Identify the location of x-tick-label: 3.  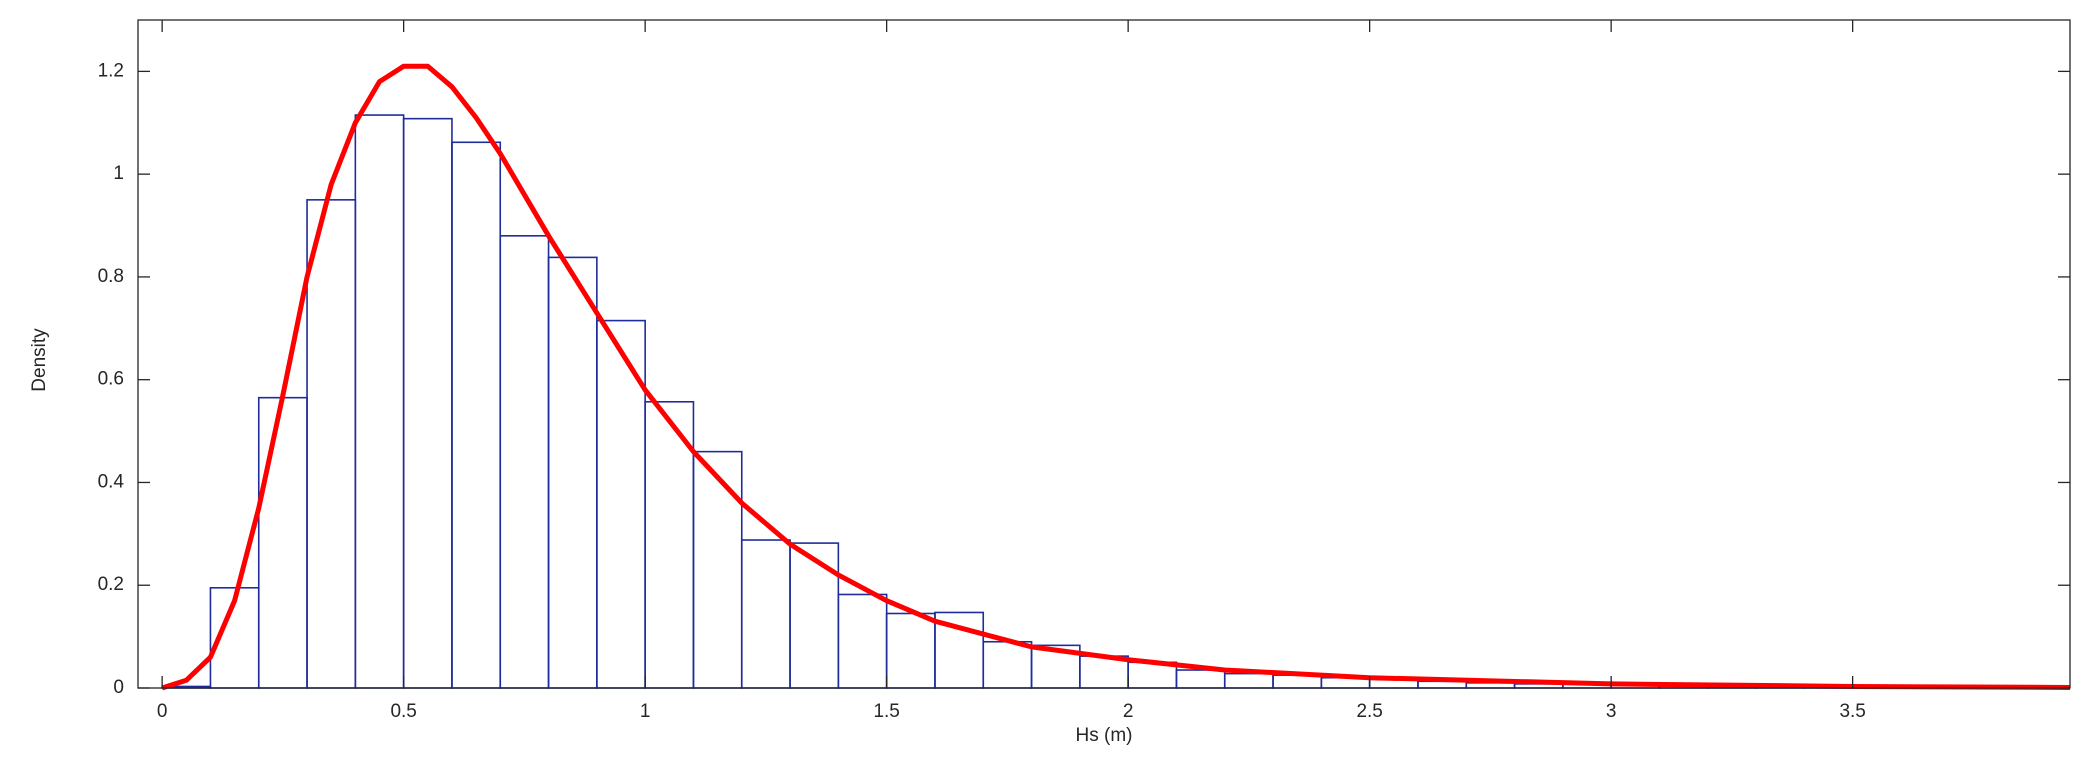
(1611, 711).